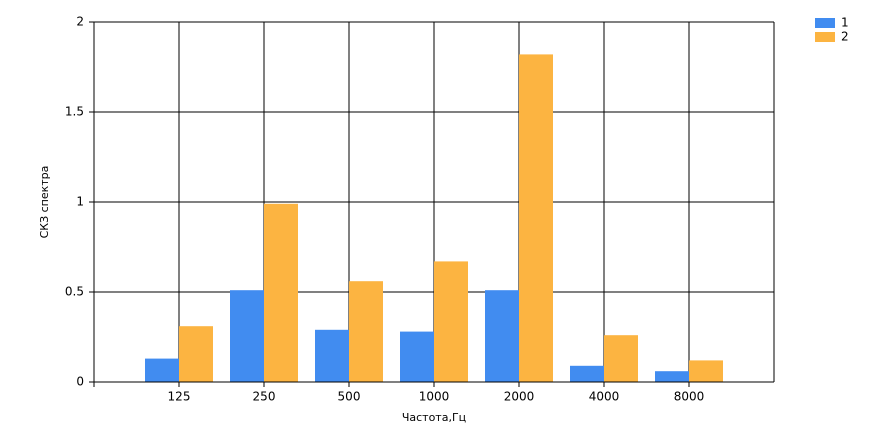  What do you see at coordinates (44, 202) in the screenshot?
I see `y-axis-title: СКЗ спектра` at bounding box center [44, 202].